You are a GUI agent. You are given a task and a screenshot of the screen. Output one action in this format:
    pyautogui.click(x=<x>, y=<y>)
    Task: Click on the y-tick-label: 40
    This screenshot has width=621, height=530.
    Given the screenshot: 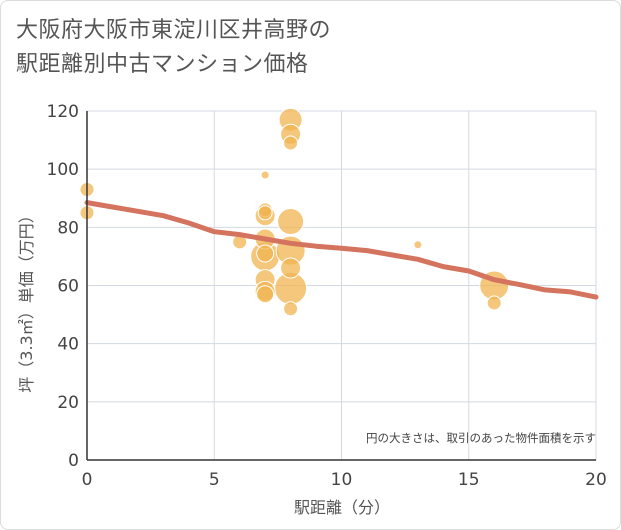 What is the action you would take?
    pyautogui.click(x=68, y=345)
    